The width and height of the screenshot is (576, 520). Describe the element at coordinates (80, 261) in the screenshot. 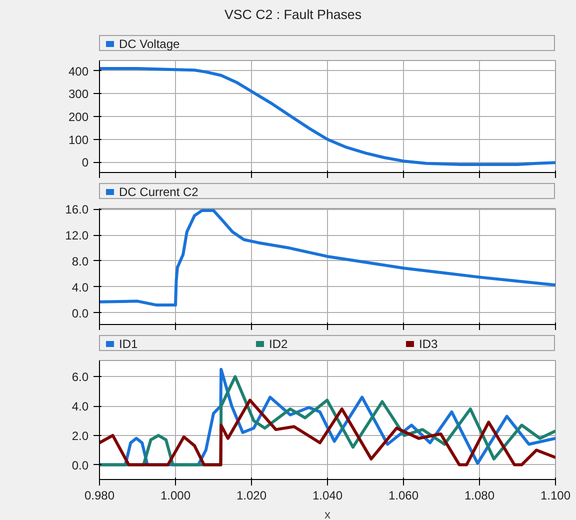

I see `y-tick-label: 8.0` at that location.